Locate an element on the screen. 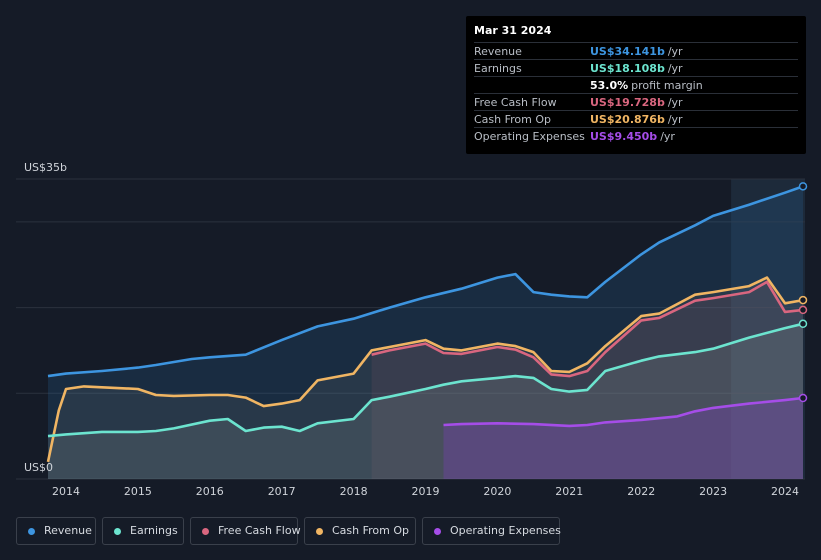 The image size is (821, 560). endpoint-free-cash-flow is located at coordinates (803, 310).